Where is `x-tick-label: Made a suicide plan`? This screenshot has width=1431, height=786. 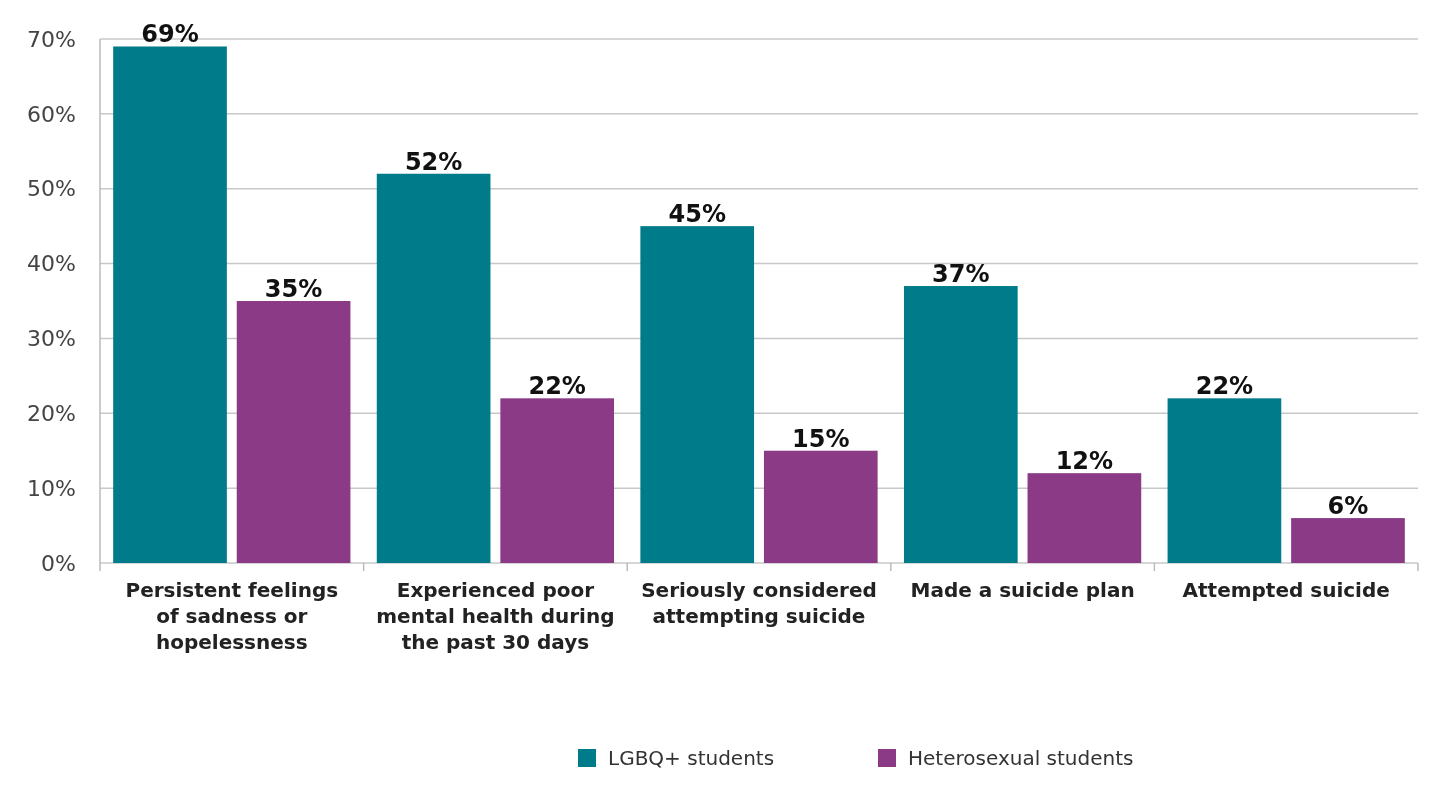
x-tick-label: Made a suicide plan is located at coordinates (1022, 590).